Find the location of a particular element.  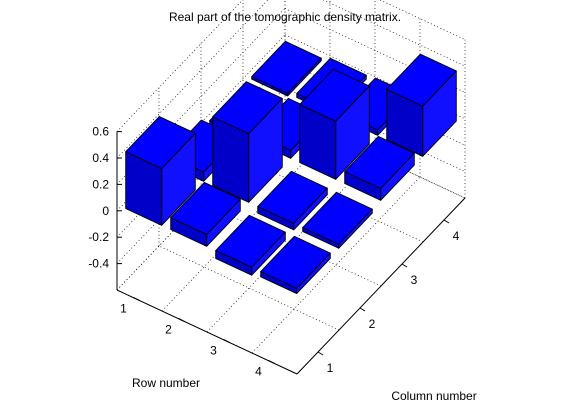

bar-r4-c3 is located at coordinates (379, 168).